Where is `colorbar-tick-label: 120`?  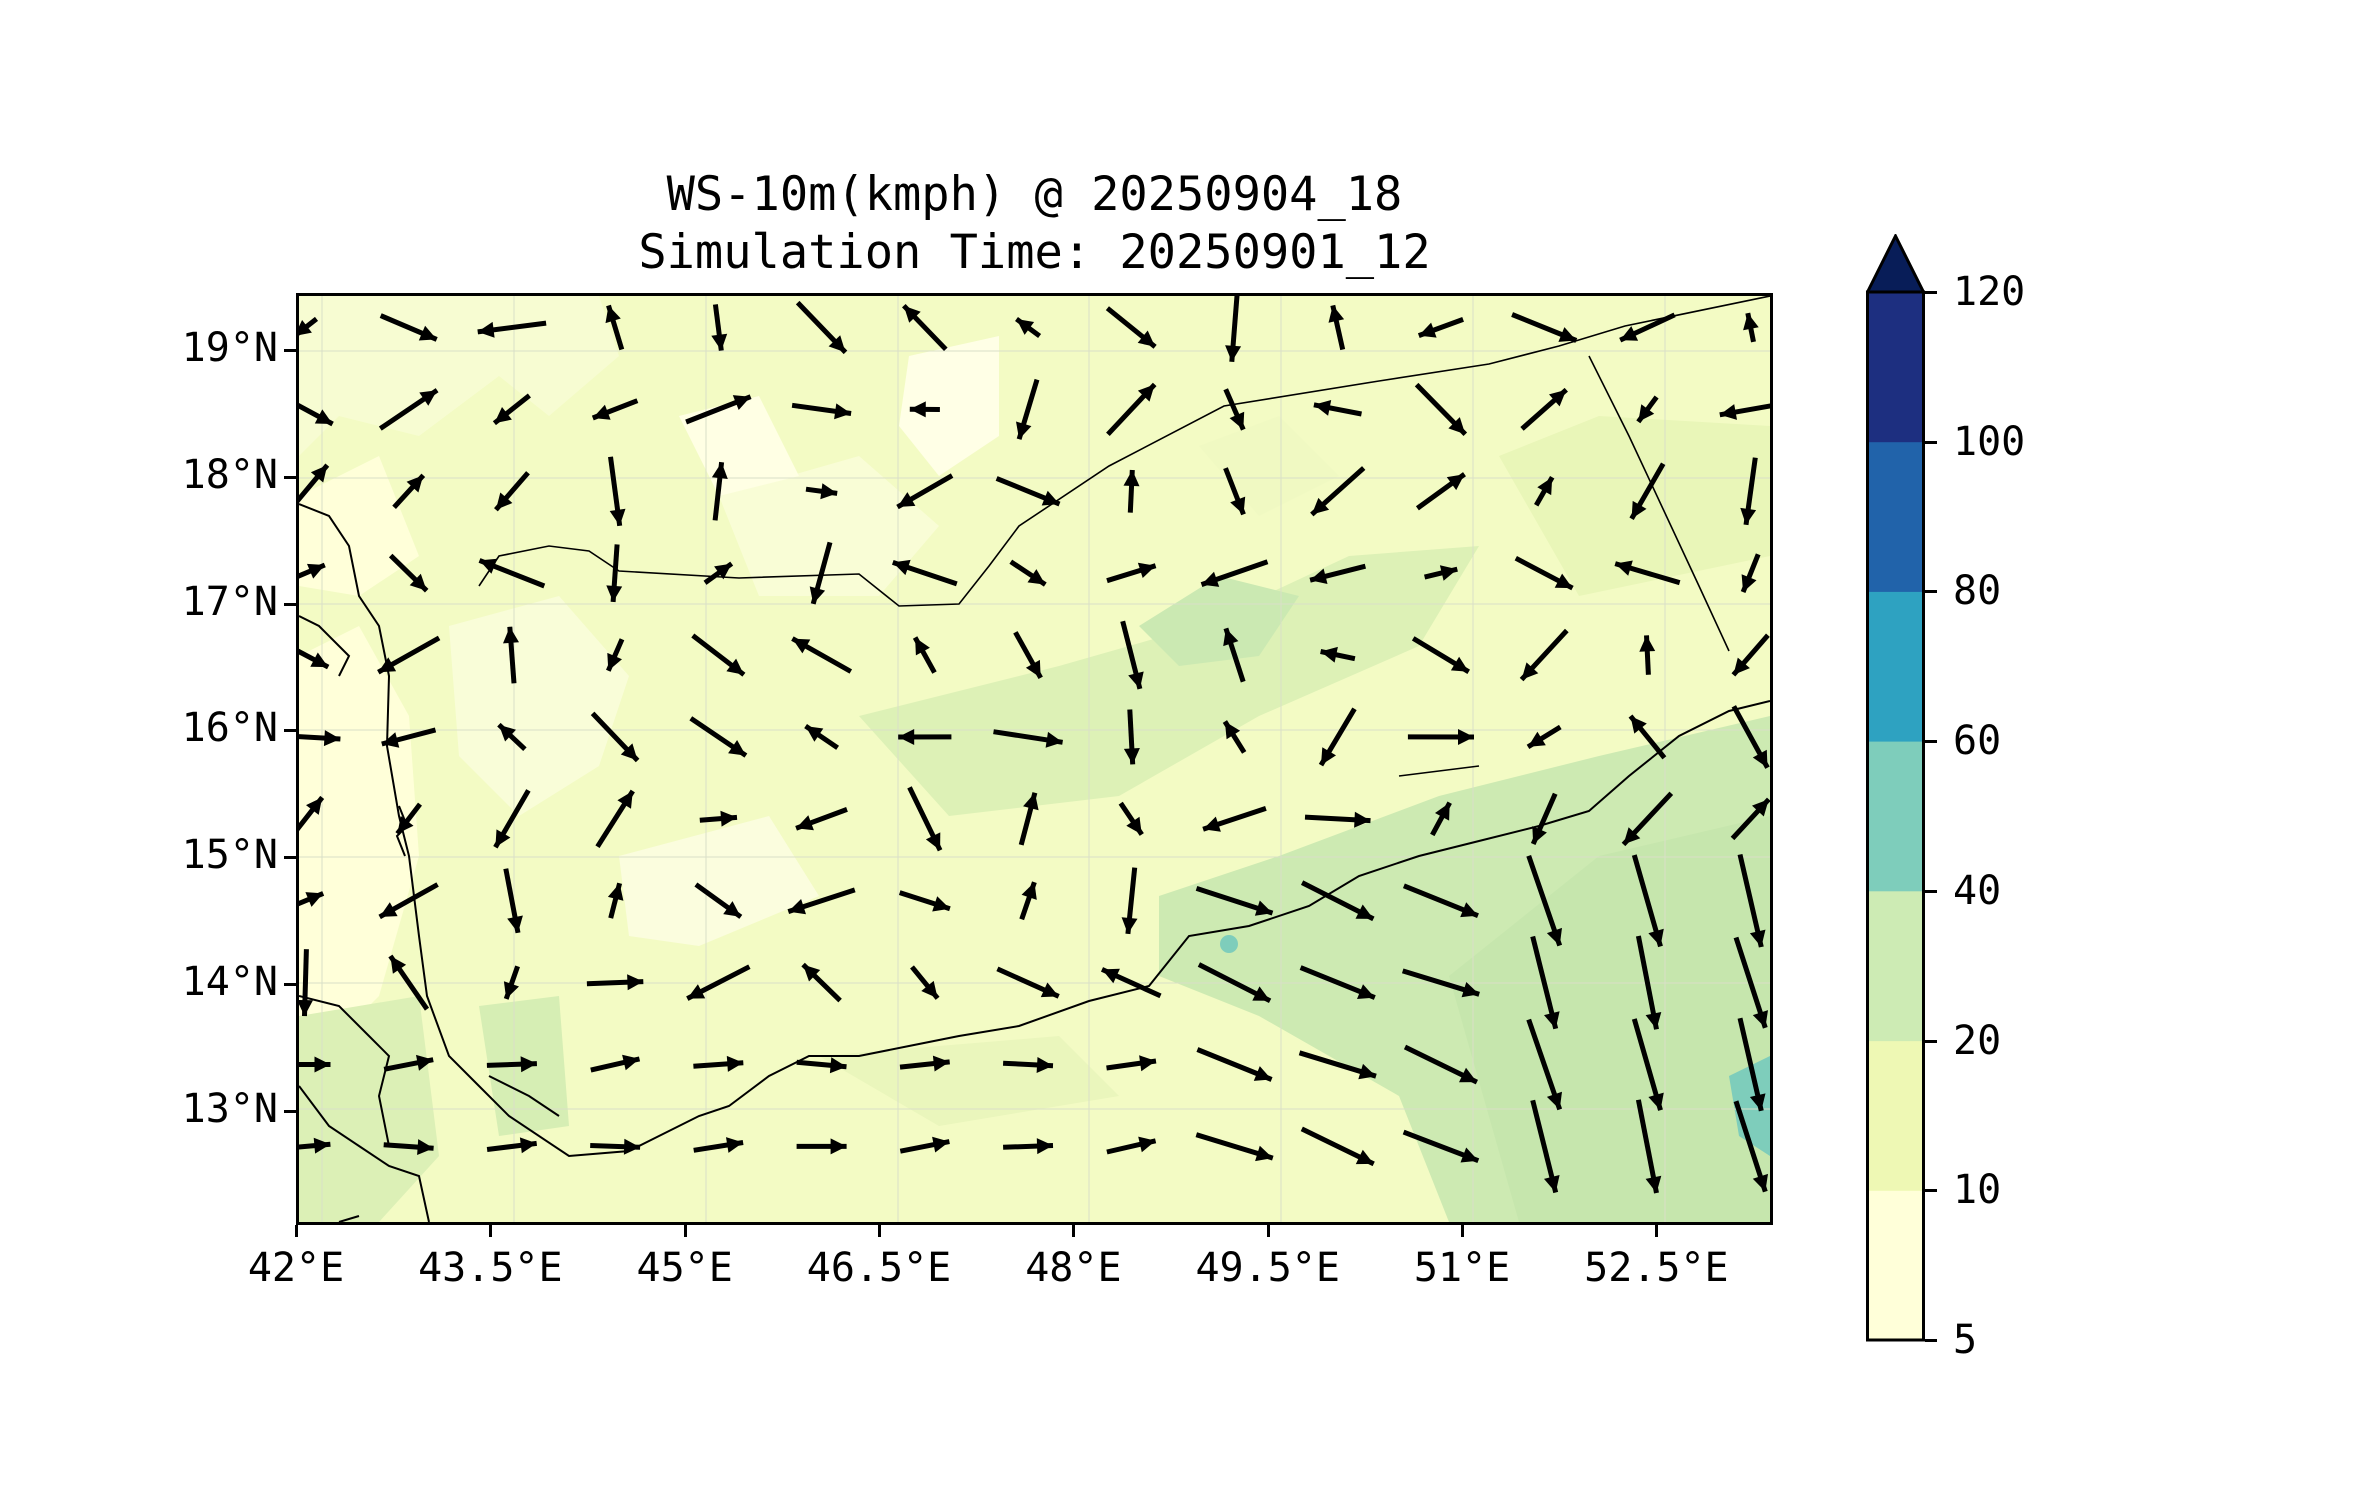 colorbar-tick-label: 120 is located at coordinates (1989, 292).